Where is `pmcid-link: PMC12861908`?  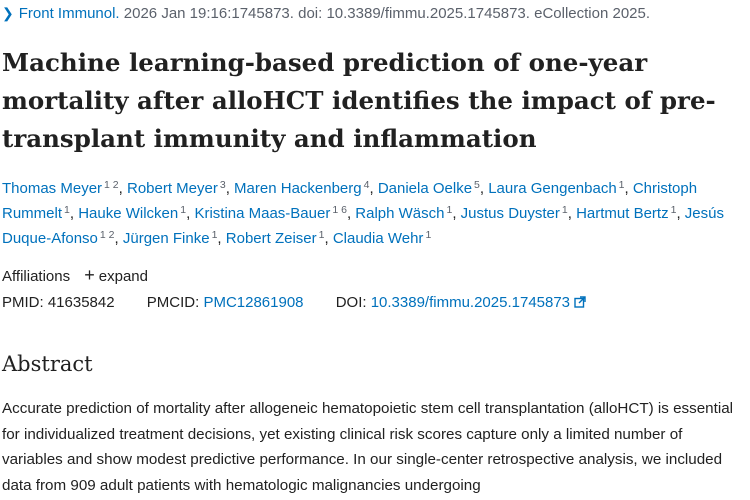 pmcid-link: PMC12861908 is located at coordinates (253, 302).